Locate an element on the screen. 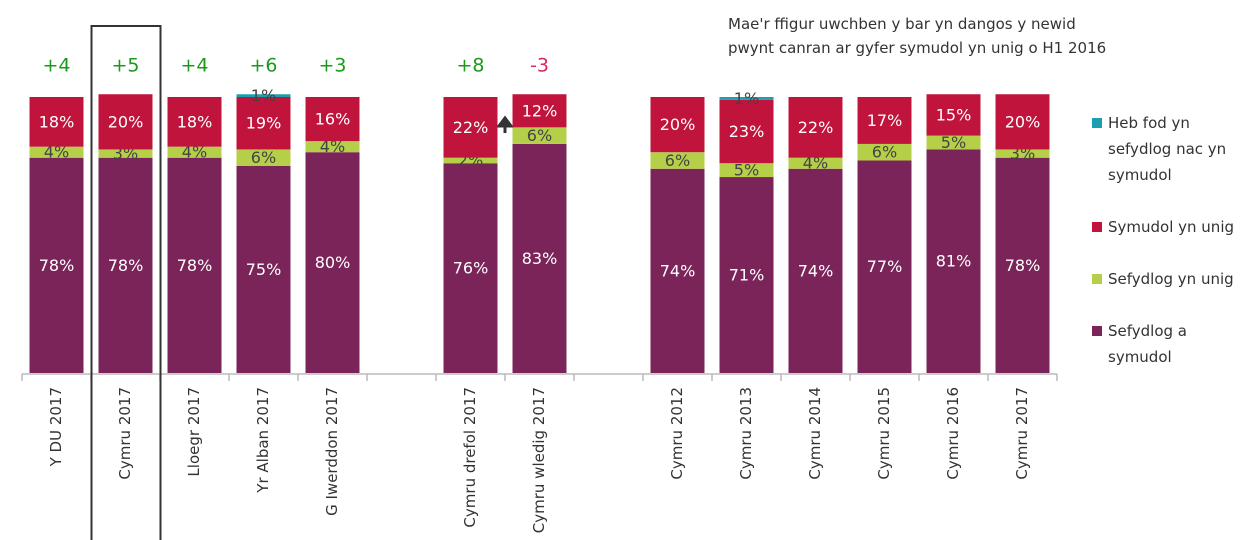 This screenshot has width=1245, height=540. x-tick-label: Yr Alban 2017 is located at coordinates (263, 440).